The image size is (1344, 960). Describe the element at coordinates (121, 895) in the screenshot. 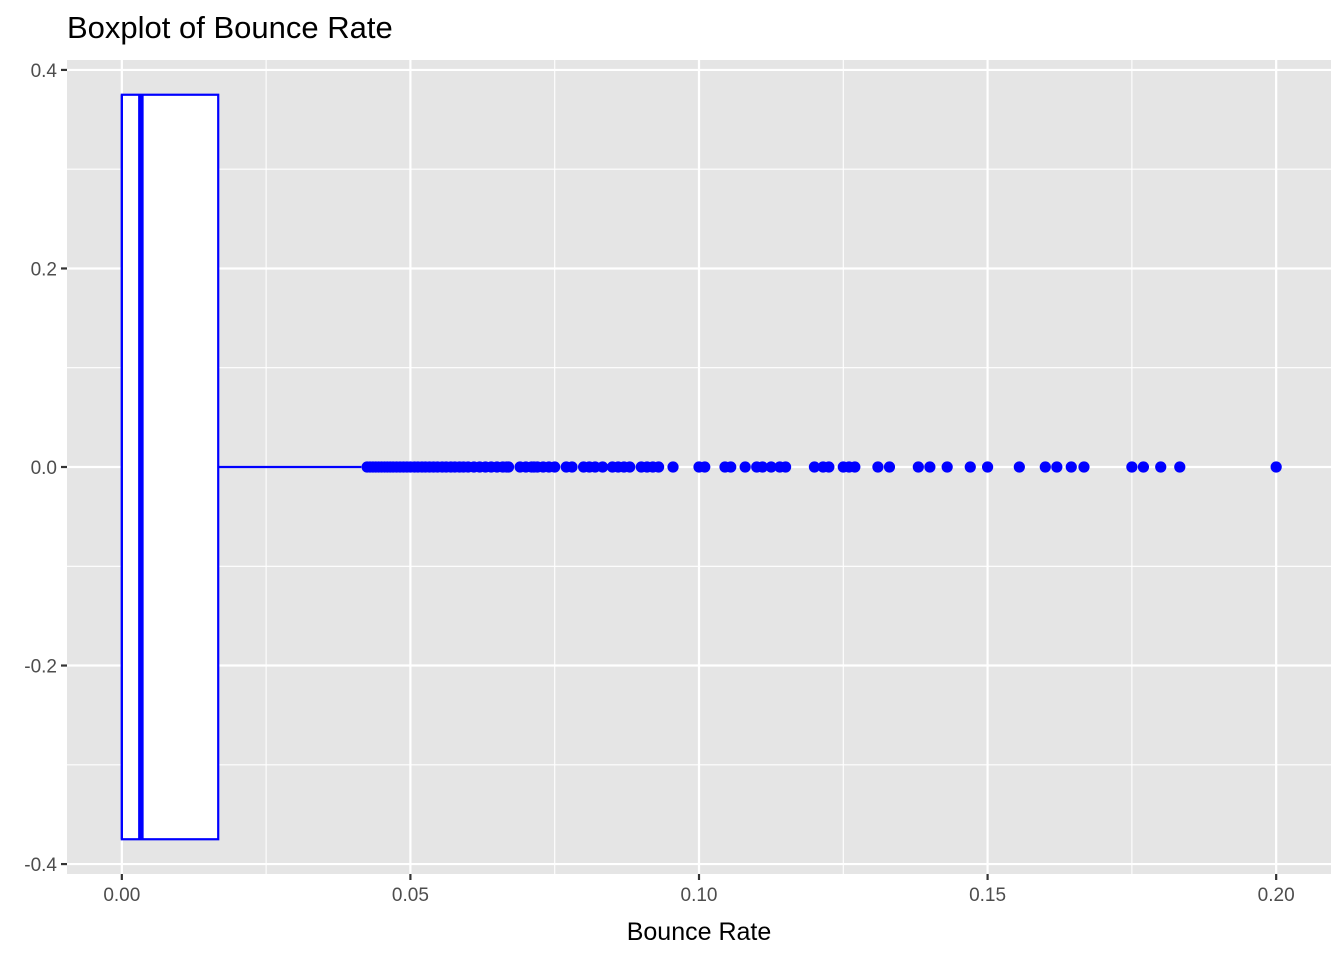

I see `x-tick-label: 0.00` at that location.